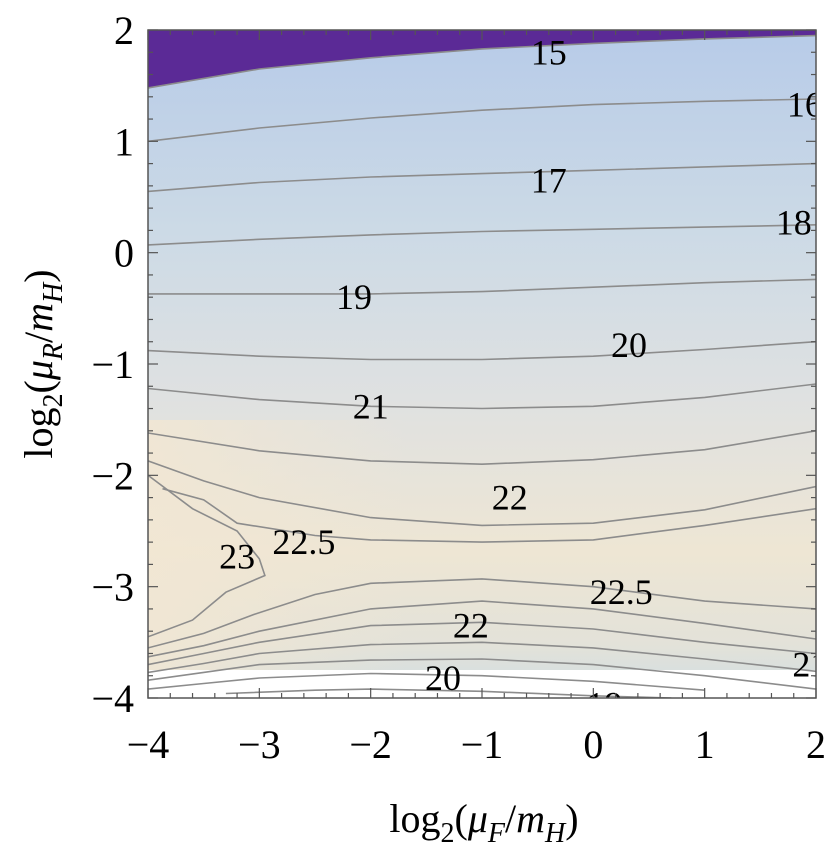  Describe the element at coordinates (354, 297) in the screenshot. I see `contour-label-4: 19` at that location.